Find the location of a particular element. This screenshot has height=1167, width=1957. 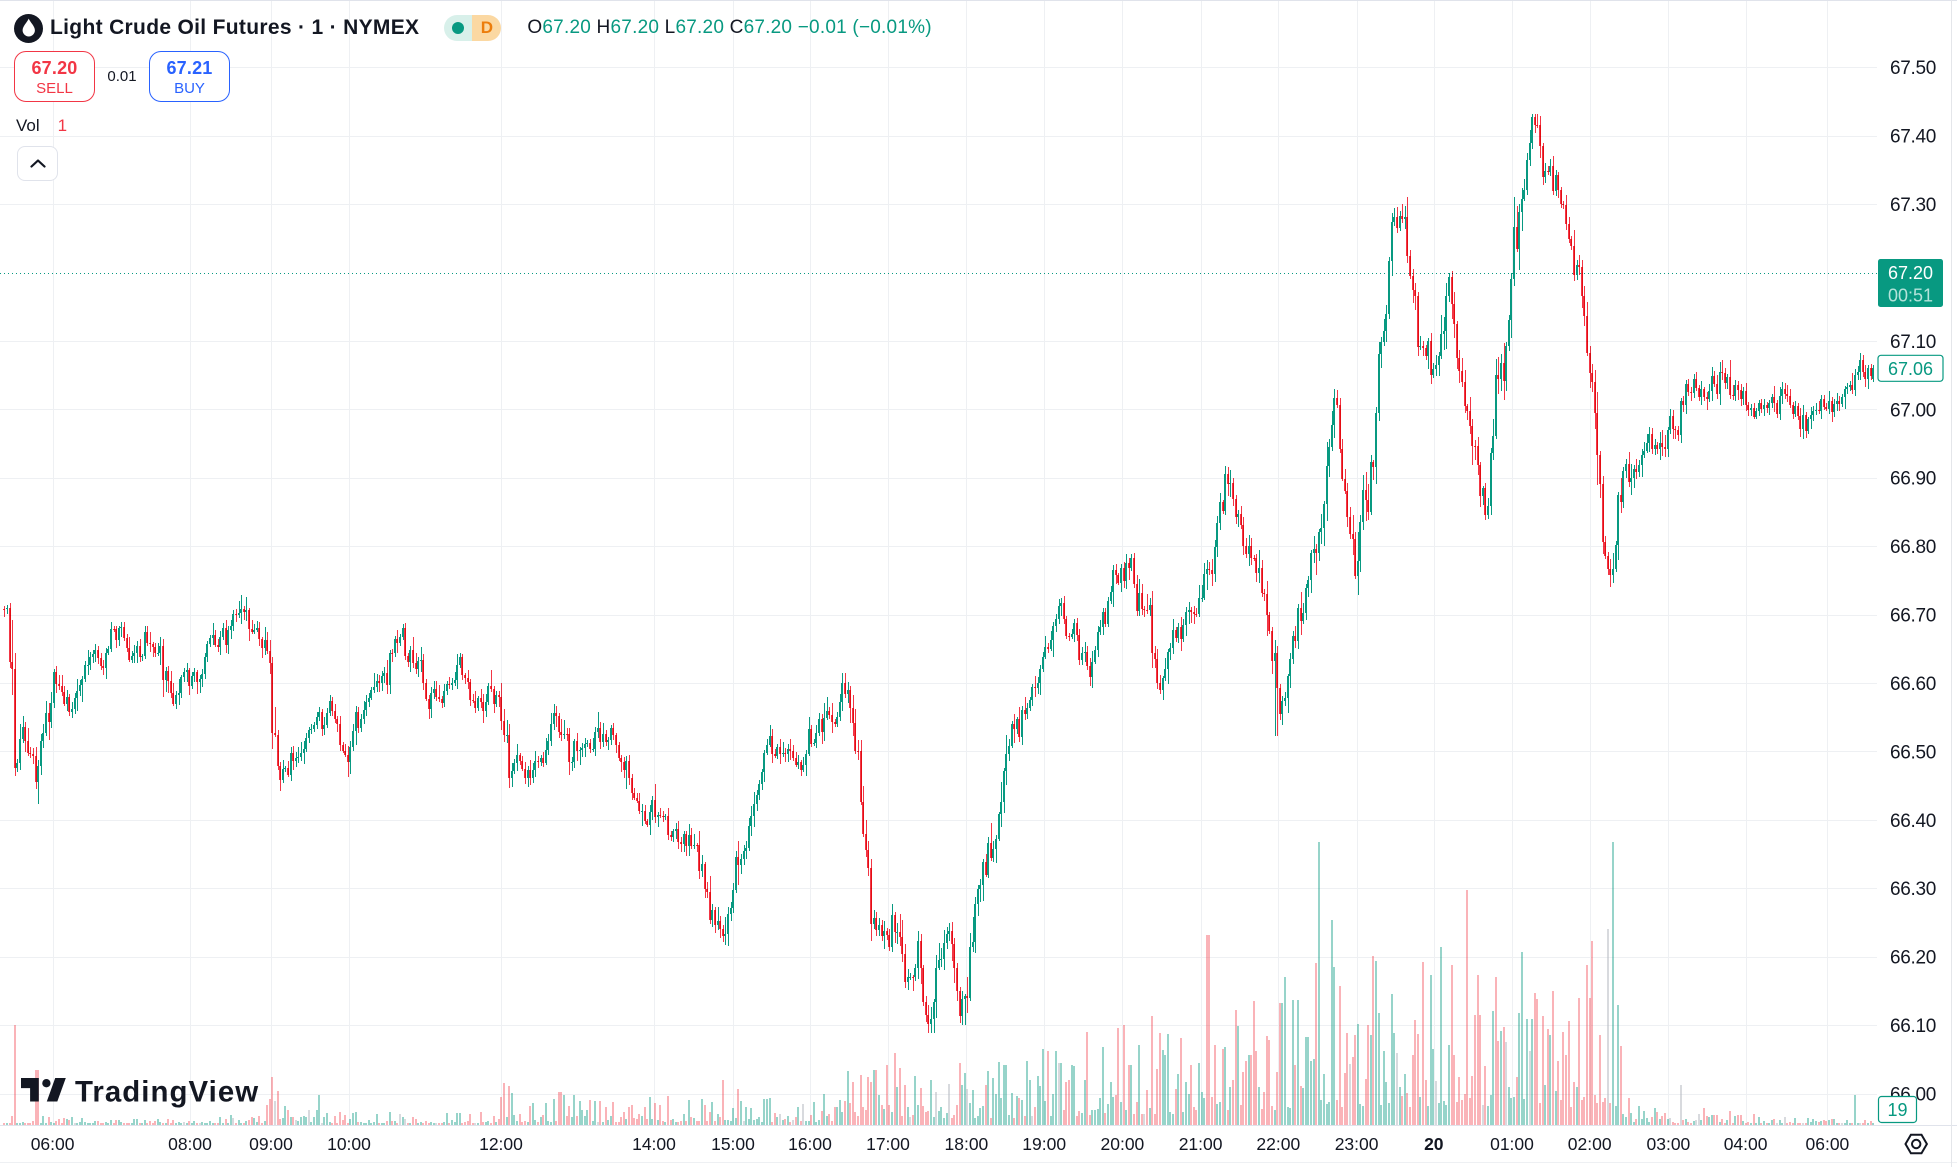

svg-text: 18:00 is located at coordinates (967, 1144).